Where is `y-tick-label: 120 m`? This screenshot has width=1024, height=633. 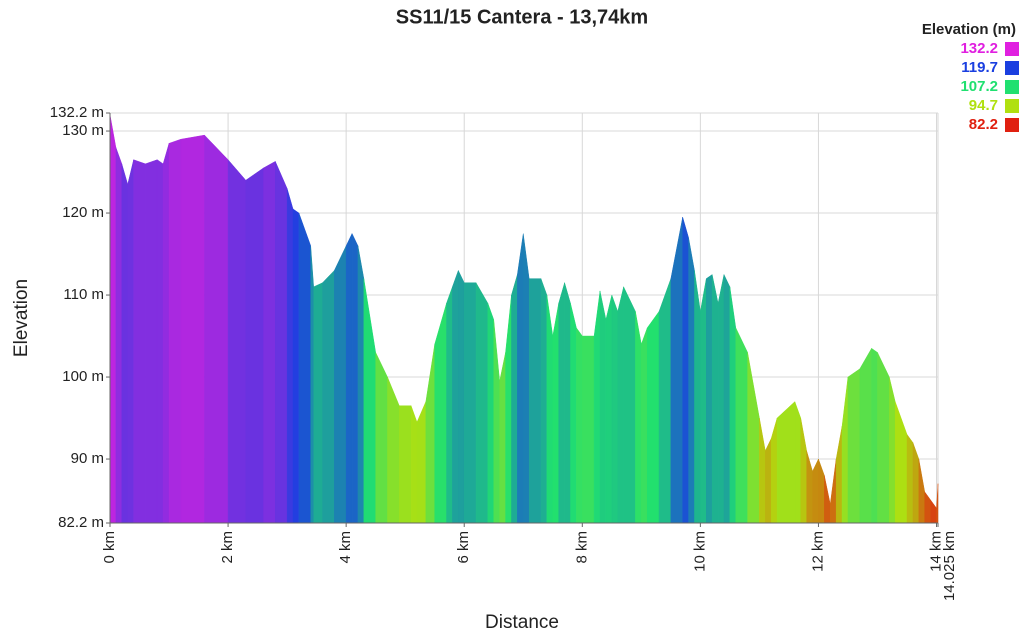 y-tick-label: 120 m is located at coordinates (83, 212).